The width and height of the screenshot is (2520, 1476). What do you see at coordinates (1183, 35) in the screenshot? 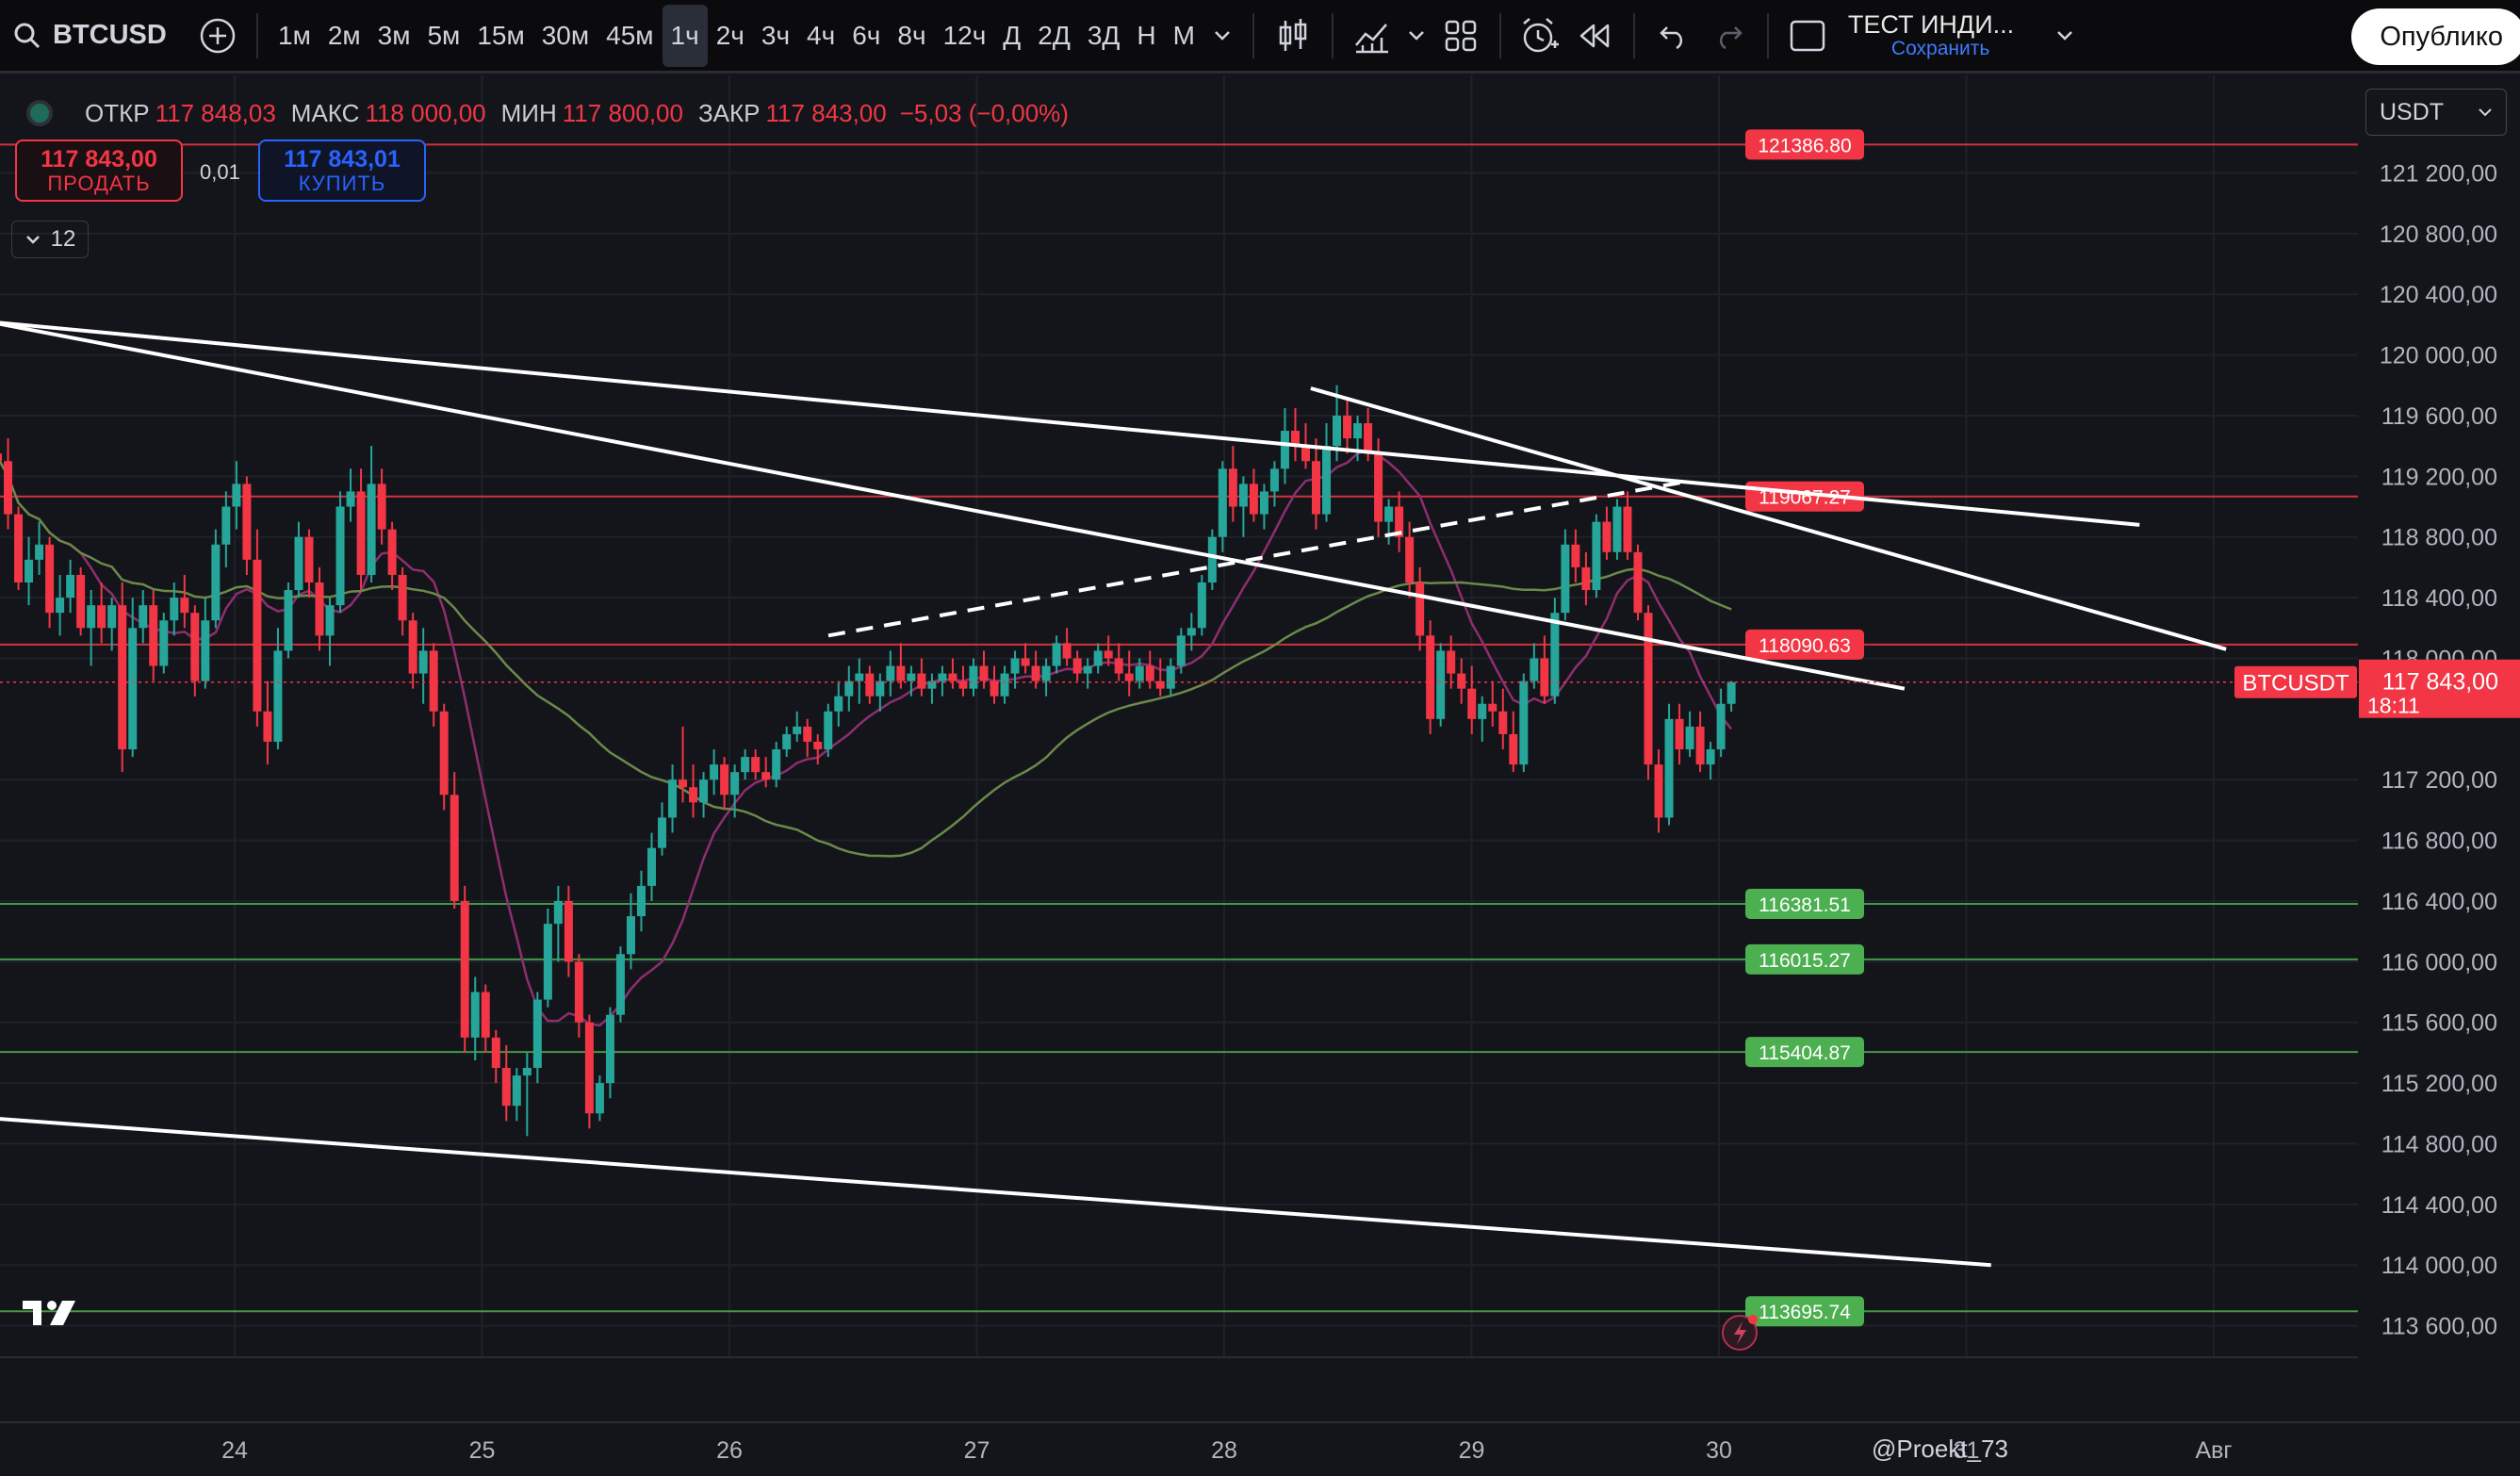
I see `timeframe-18: М` at bounding box center [1183, 35].